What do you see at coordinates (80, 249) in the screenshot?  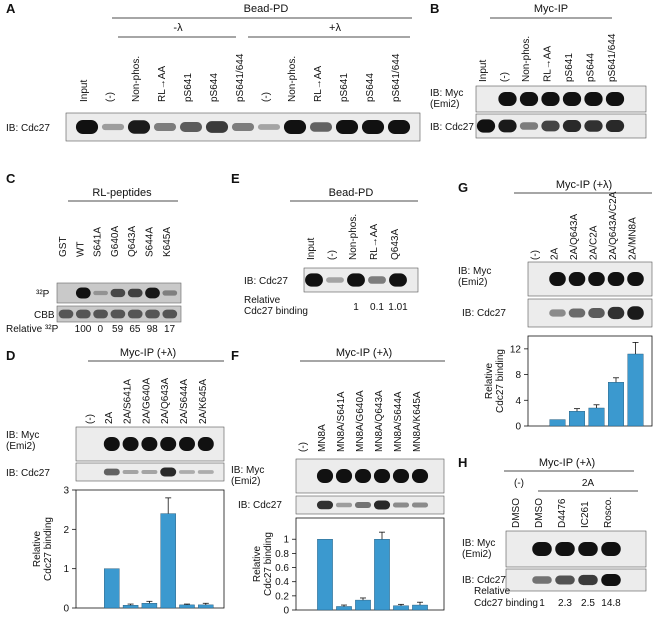 I see `lane-label: WT` at bounding box center [80, 249].